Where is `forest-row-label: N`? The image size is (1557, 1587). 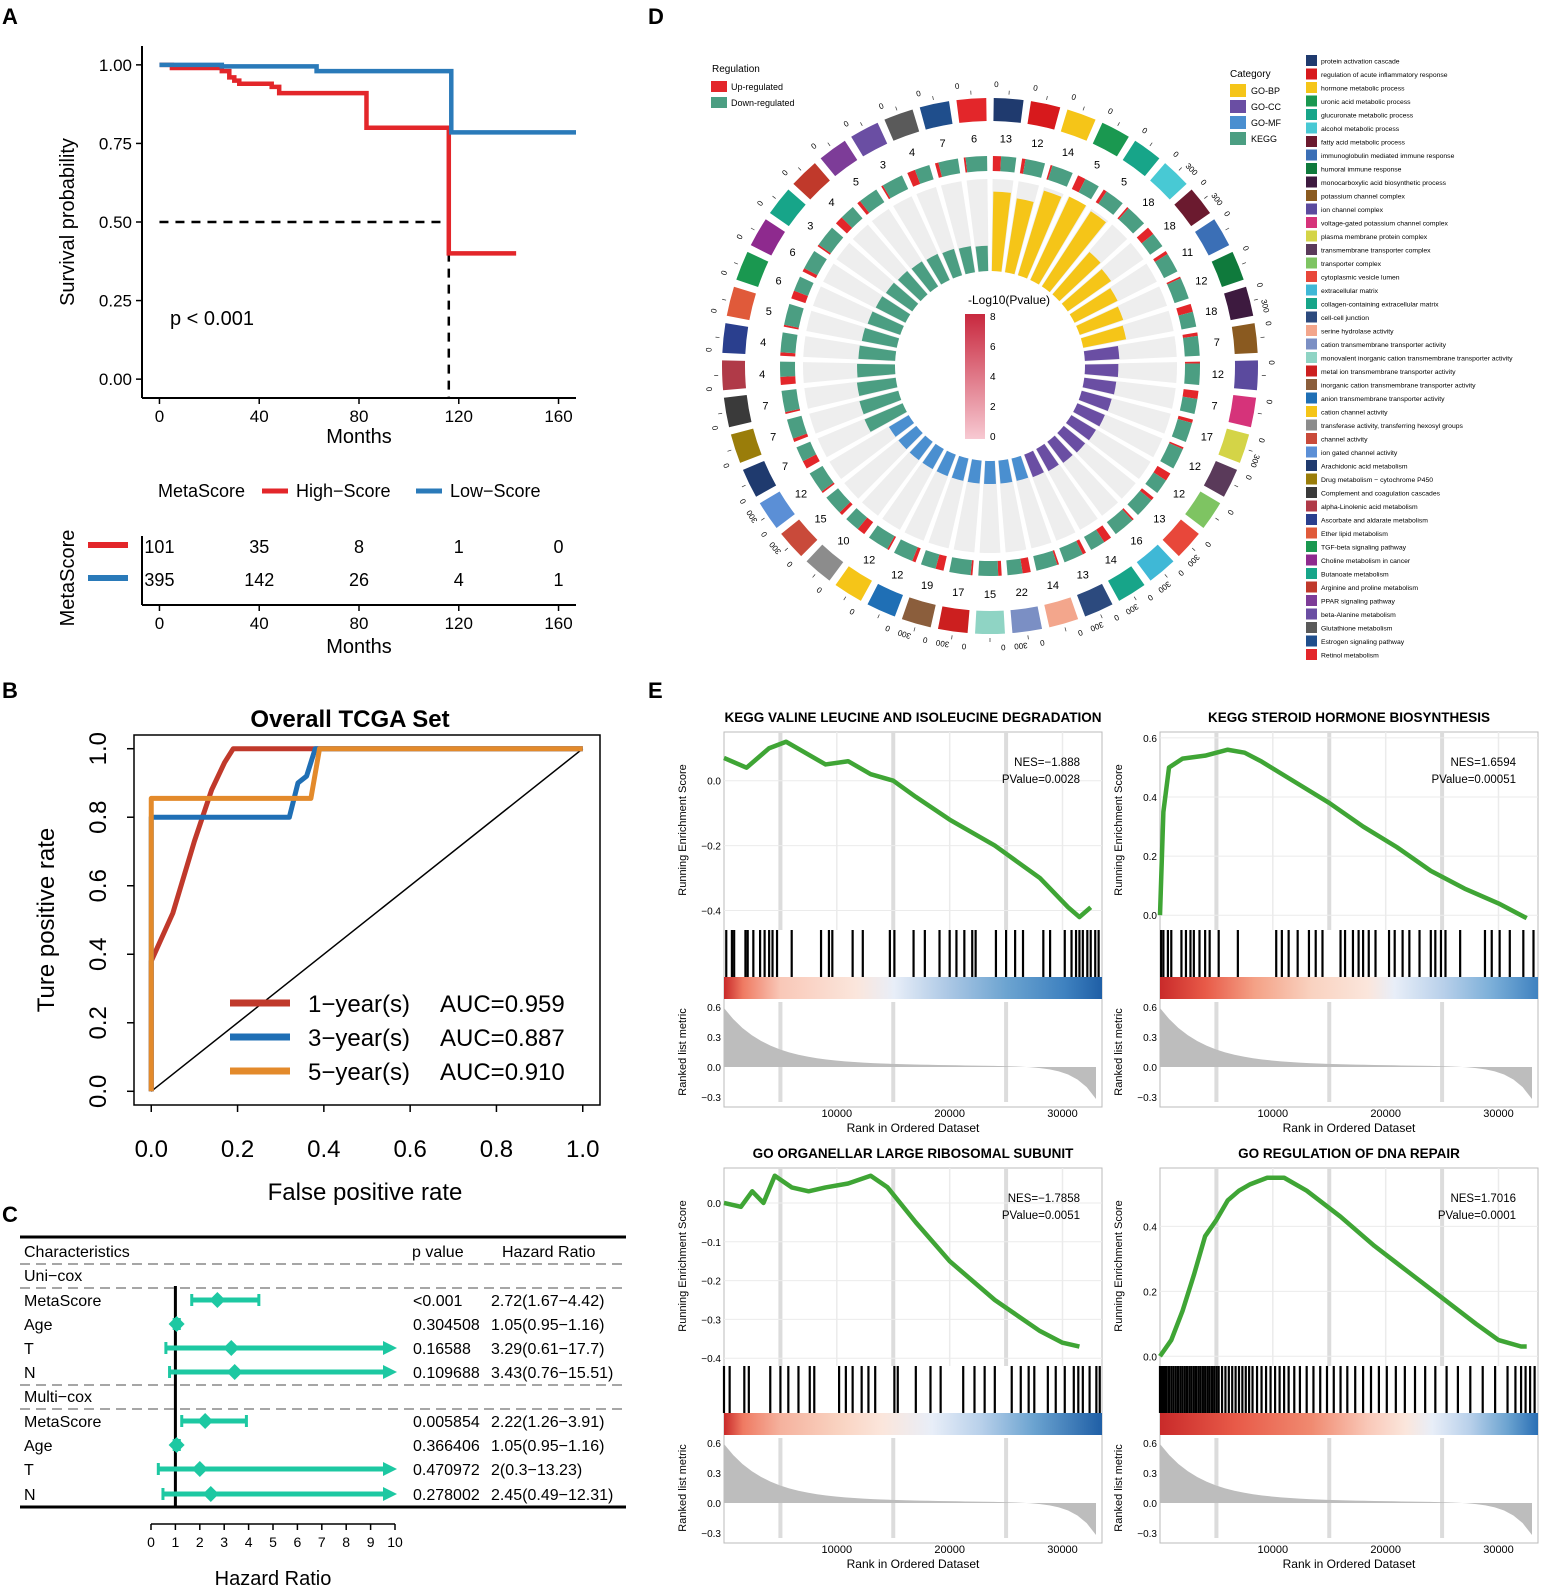 forest-row-label: N is located at coordinates (30, 1495).